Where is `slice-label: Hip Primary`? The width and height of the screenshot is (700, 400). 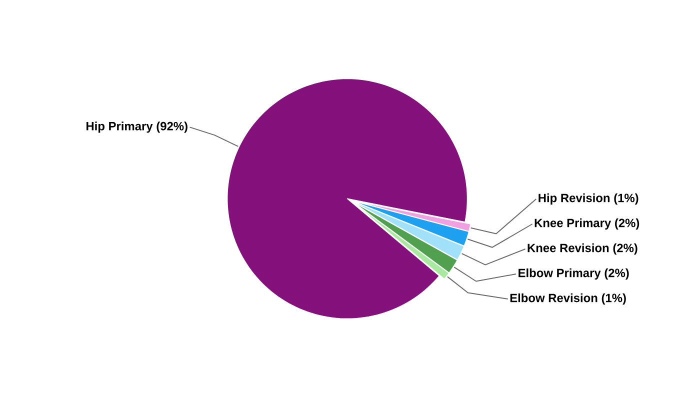 slice-label: Hip Primary is located at coordinates (119, 127).